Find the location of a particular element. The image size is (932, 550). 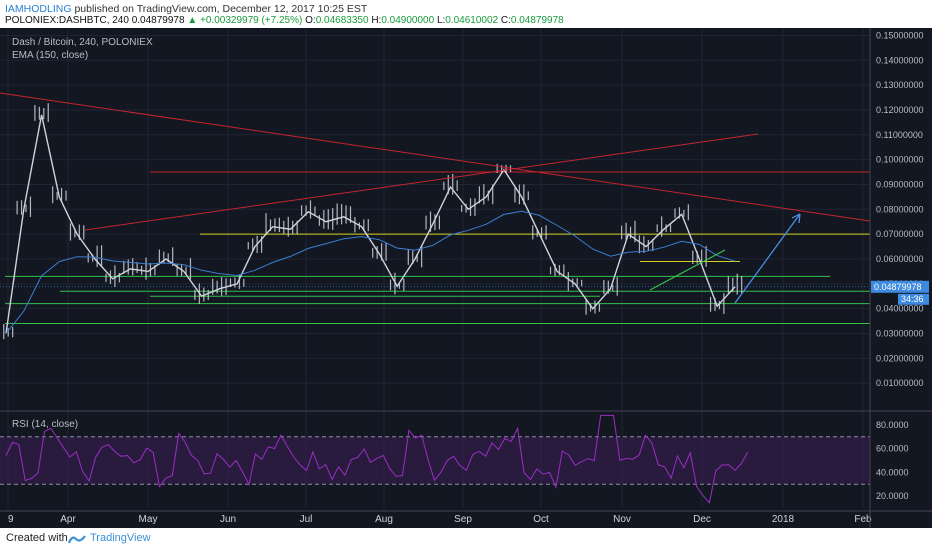

x-tick-label: Aug is located at coordinates (384, 519).